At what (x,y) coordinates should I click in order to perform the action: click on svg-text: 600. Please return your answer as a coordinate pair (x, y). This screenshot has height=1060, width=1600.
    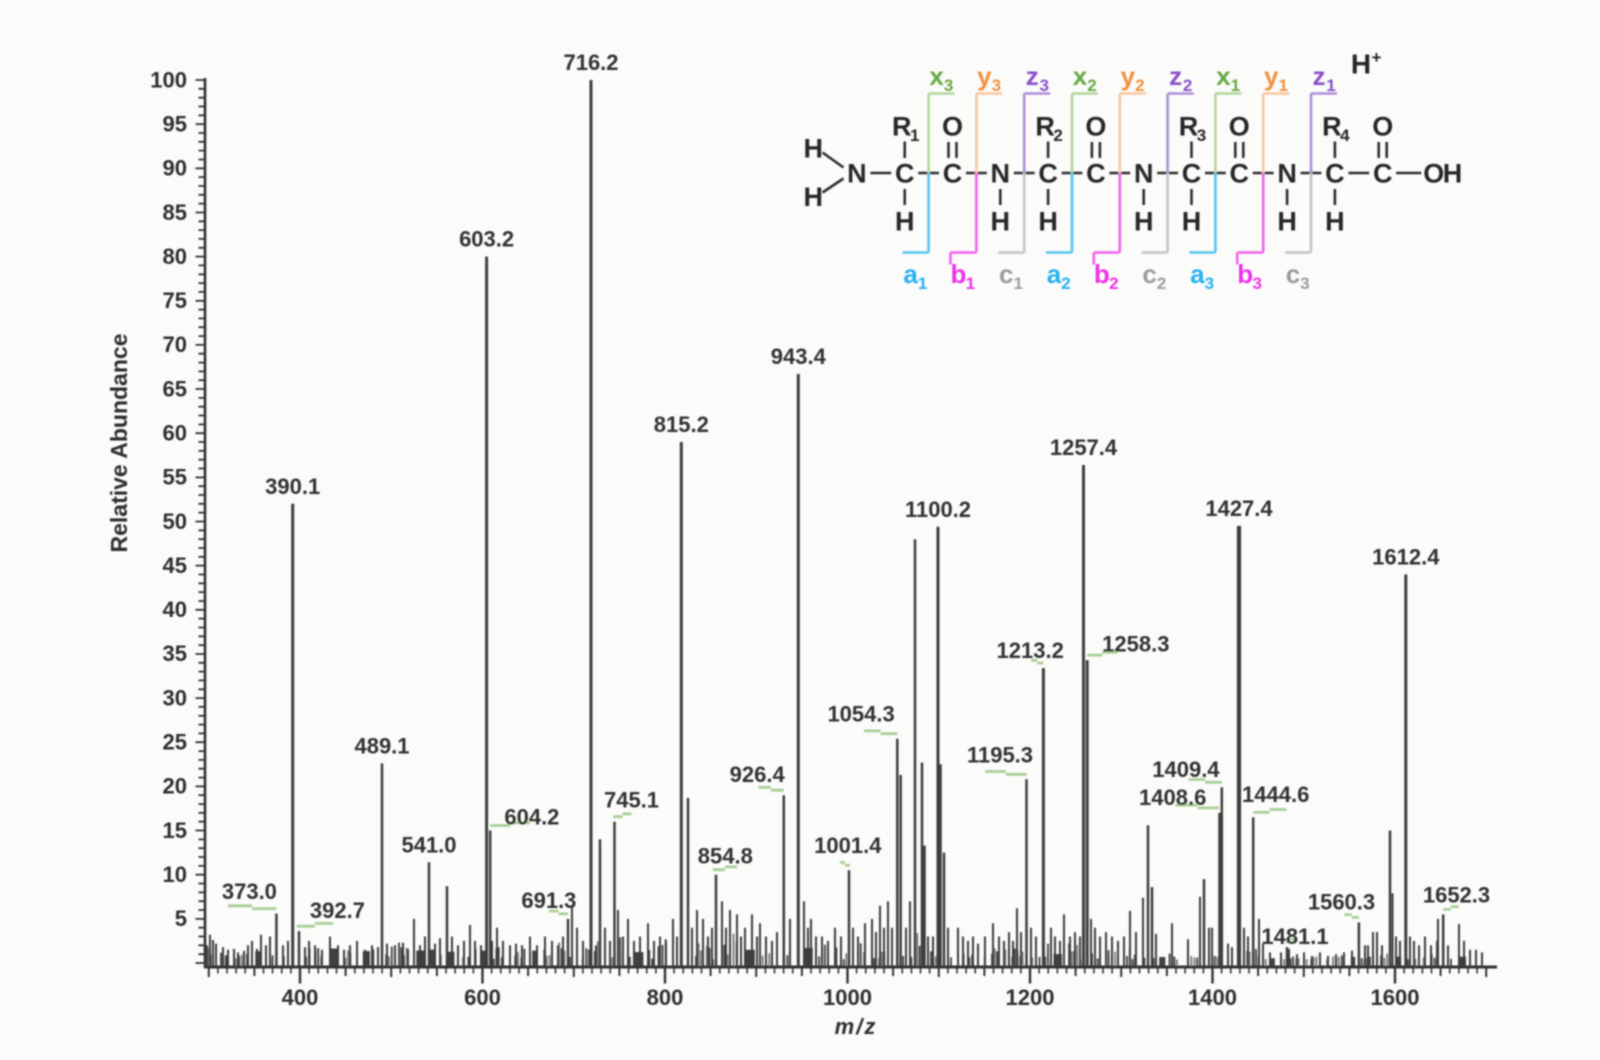
    Looking at the image, I should click on (482, 997).